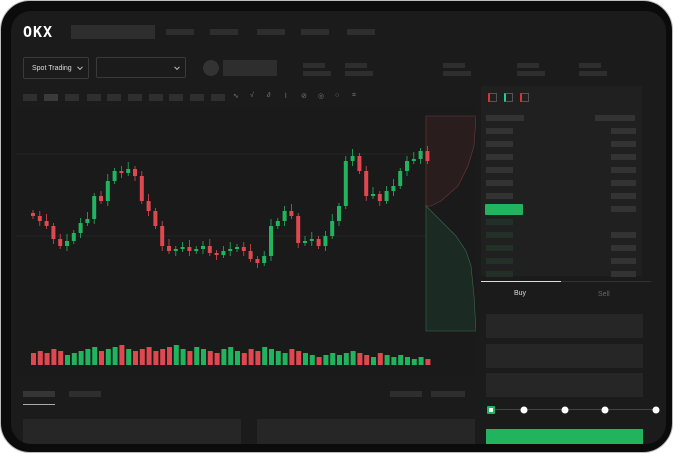 This screenshot has width=673, height=453. I want to click on coin-icon, so click(211, 68).